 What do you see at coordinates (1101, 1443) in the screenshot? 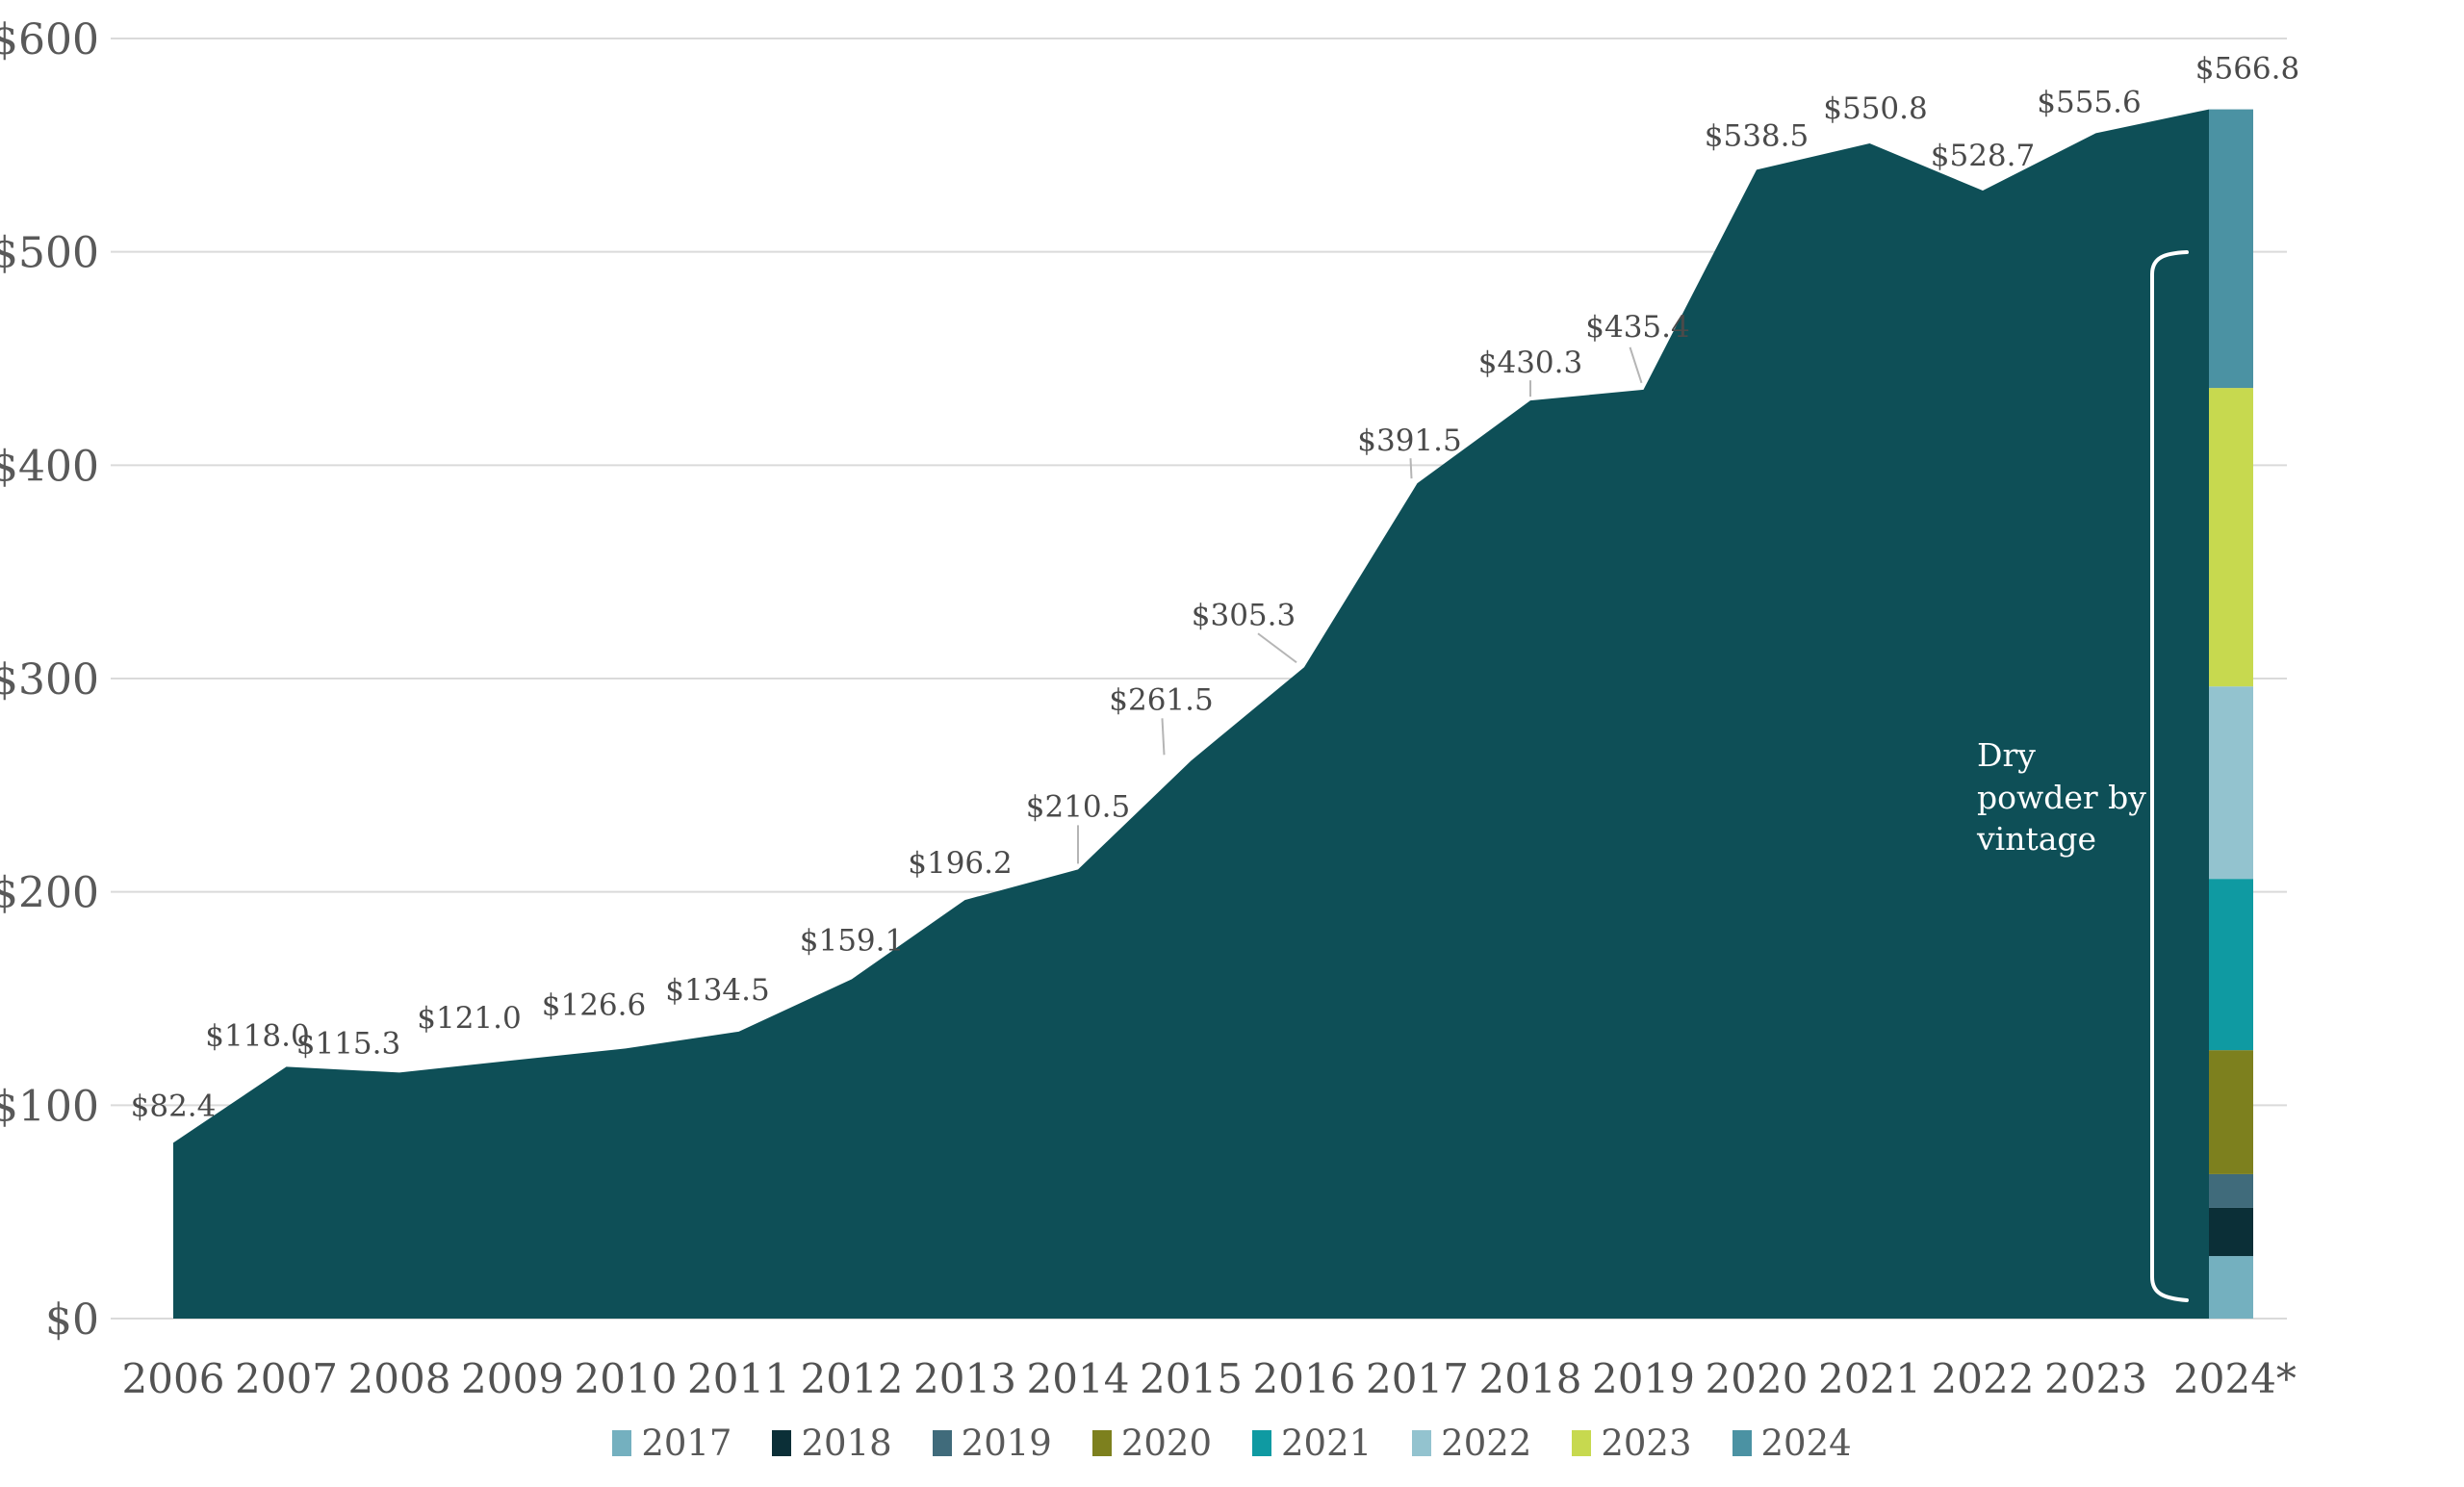
I see `legend-swatch-2020` at bounding box center [1101, 1443].